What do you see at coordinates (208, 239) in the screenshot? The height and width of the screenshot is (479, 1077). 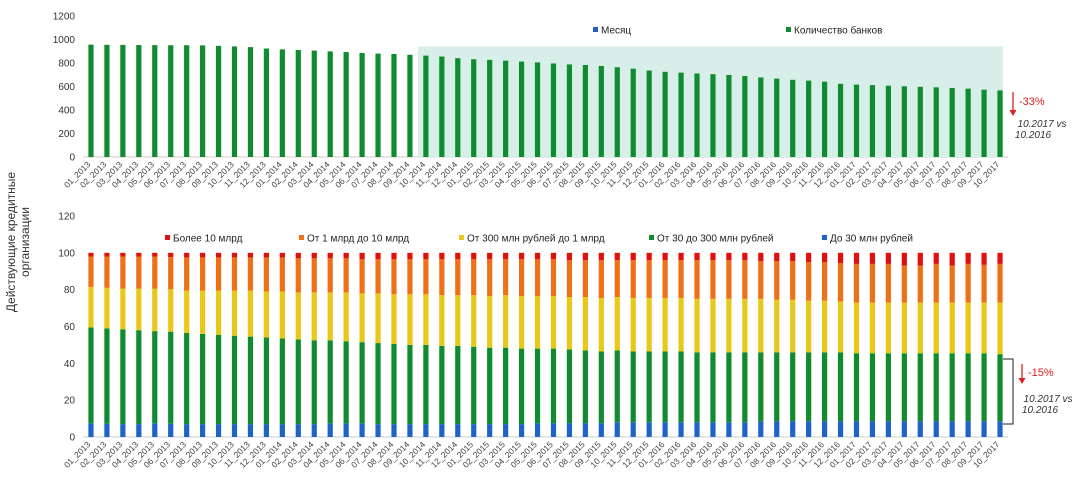 I see `legend-label-segment-gt10b: Более 10 млрд` at bounding box center [208, 239].